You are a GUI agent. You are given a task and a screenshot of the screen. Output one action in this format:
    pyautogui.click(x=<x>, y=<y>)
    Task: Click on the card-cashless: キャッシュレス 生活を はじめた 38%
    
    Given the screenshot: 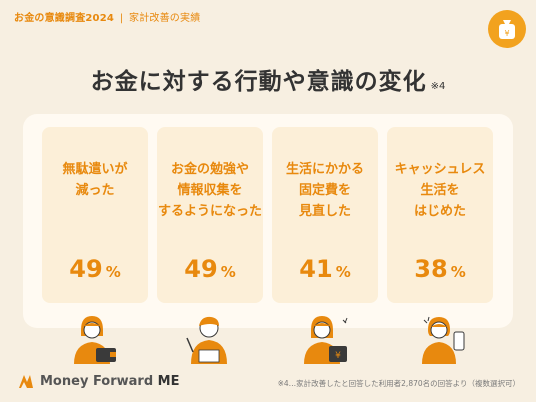 What is the action you would take?
    pyautogui.click(x=440, y=215)
    